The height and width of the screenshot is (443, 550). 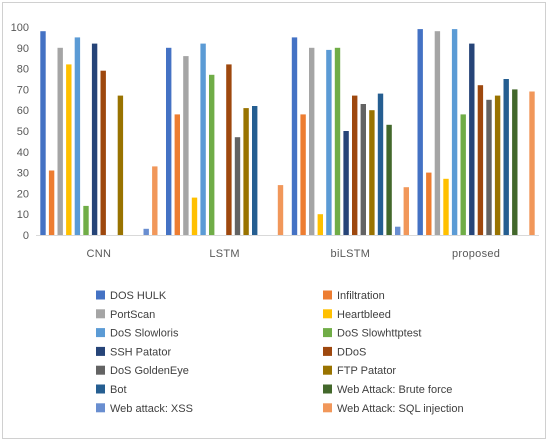 I want to click on legend-label: Web Attack: Brute force, so click(x=394, y=390).